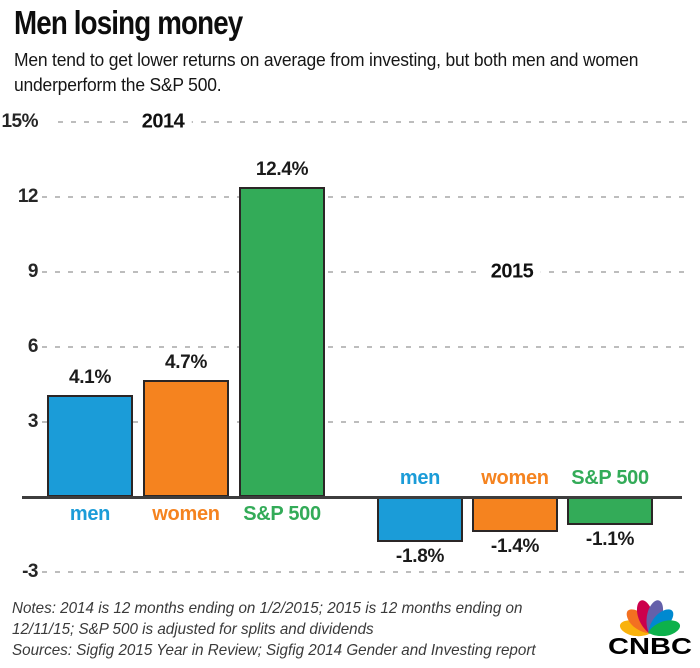 This screenshot has width=700, height=668. I want to click on y-tick-label: 6, so click(33, 346).